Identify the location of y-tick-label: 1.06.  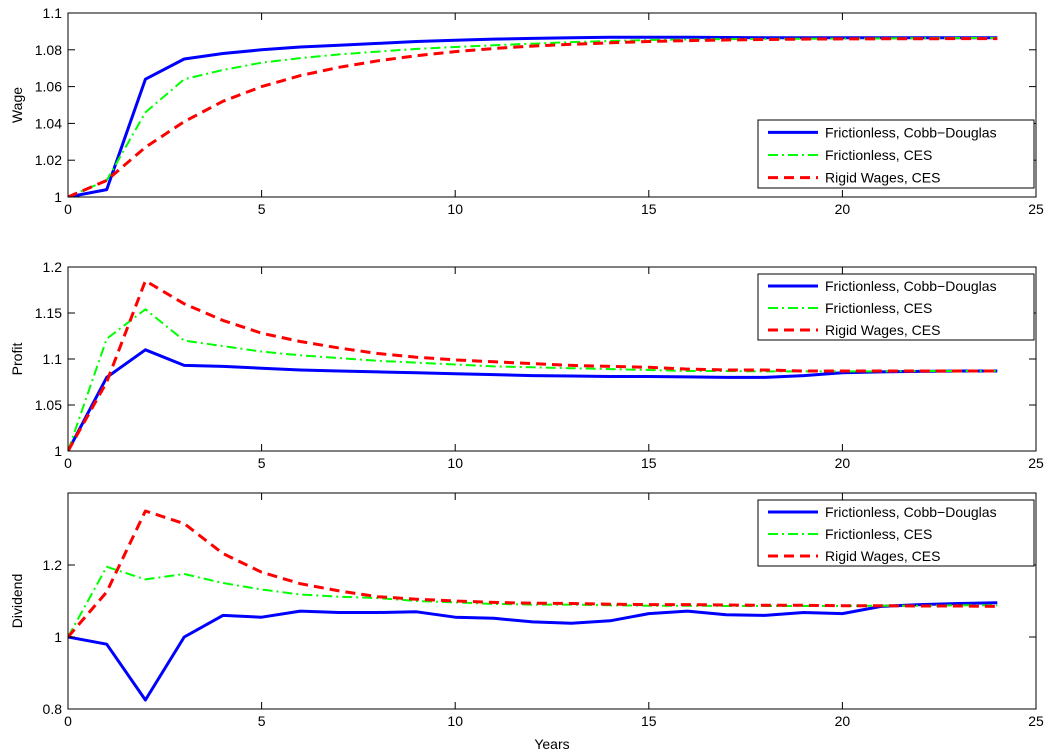
(48, 87).